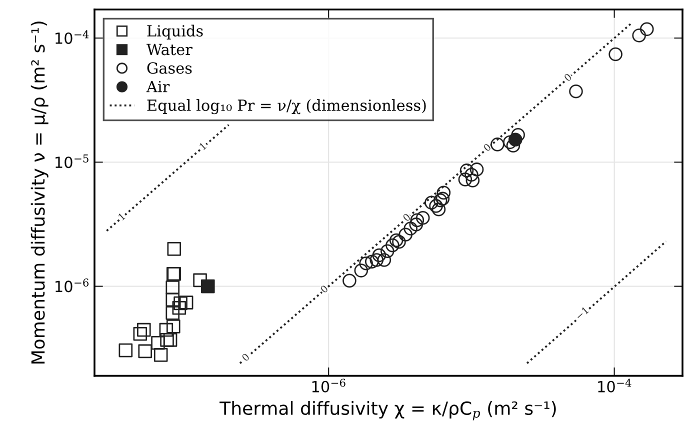 This screenshot has height=431, width=700. Describe the element at coordinates (388, 410) in the screenshot. I see `x-axis-title: Thermal diffusivity χ = κ/ρC$_{p}$ (m² s⁻¹)` at that location.